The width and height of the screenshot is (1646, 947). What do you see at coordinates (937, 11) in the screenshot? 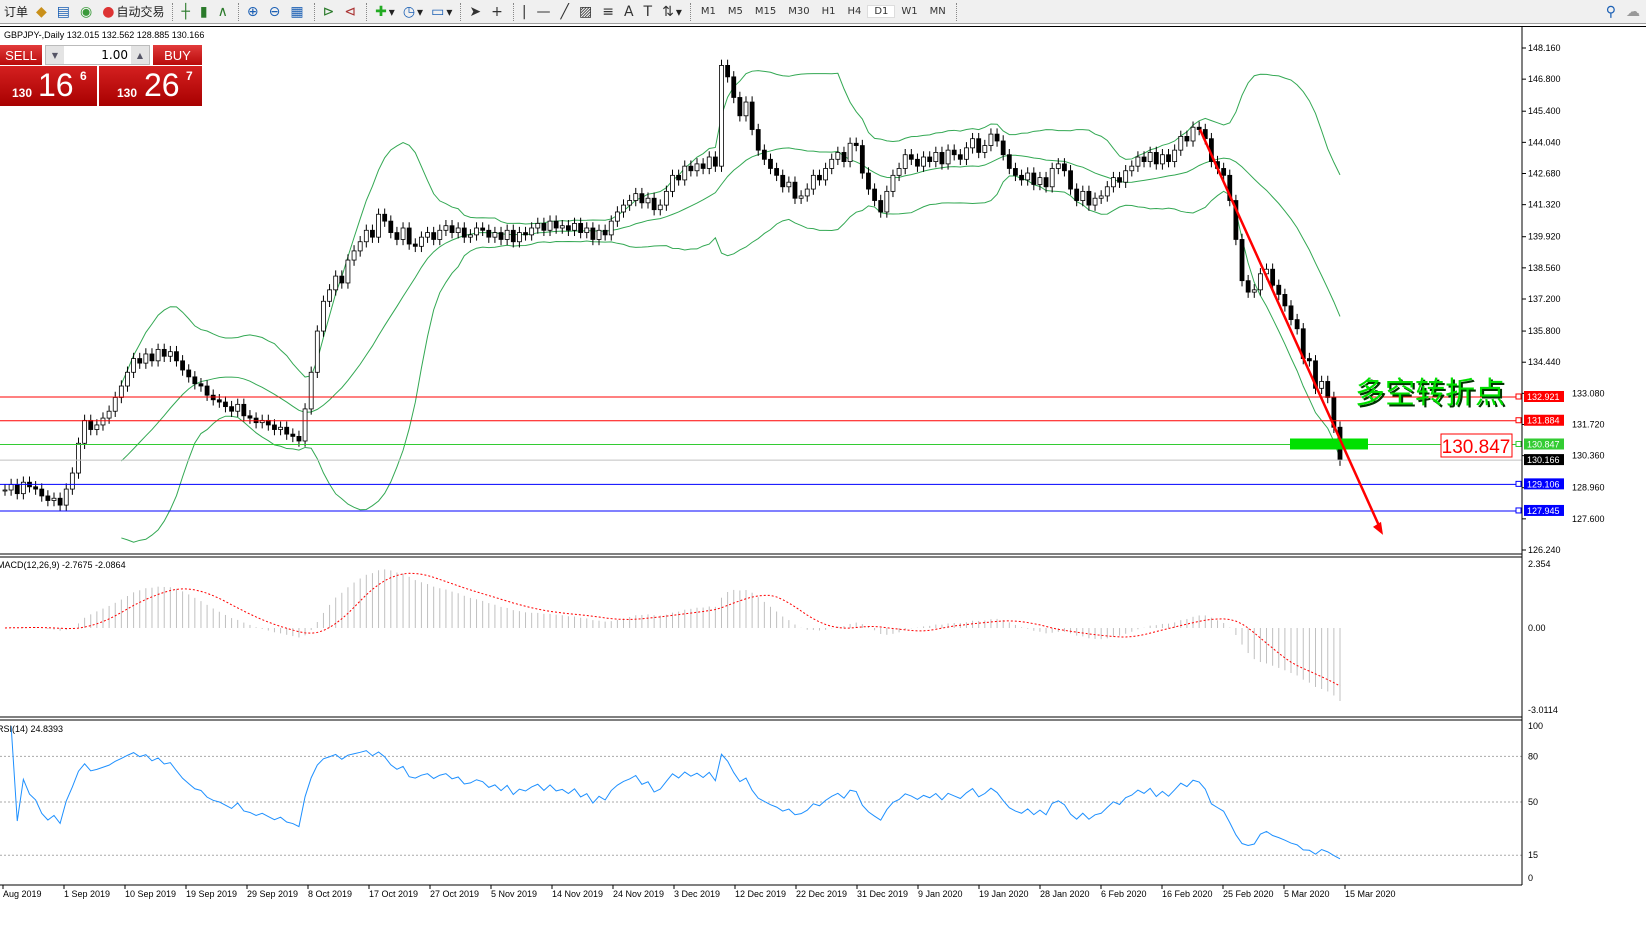
I see `timeframe-mn: MN` at bounding box center [937, 11].